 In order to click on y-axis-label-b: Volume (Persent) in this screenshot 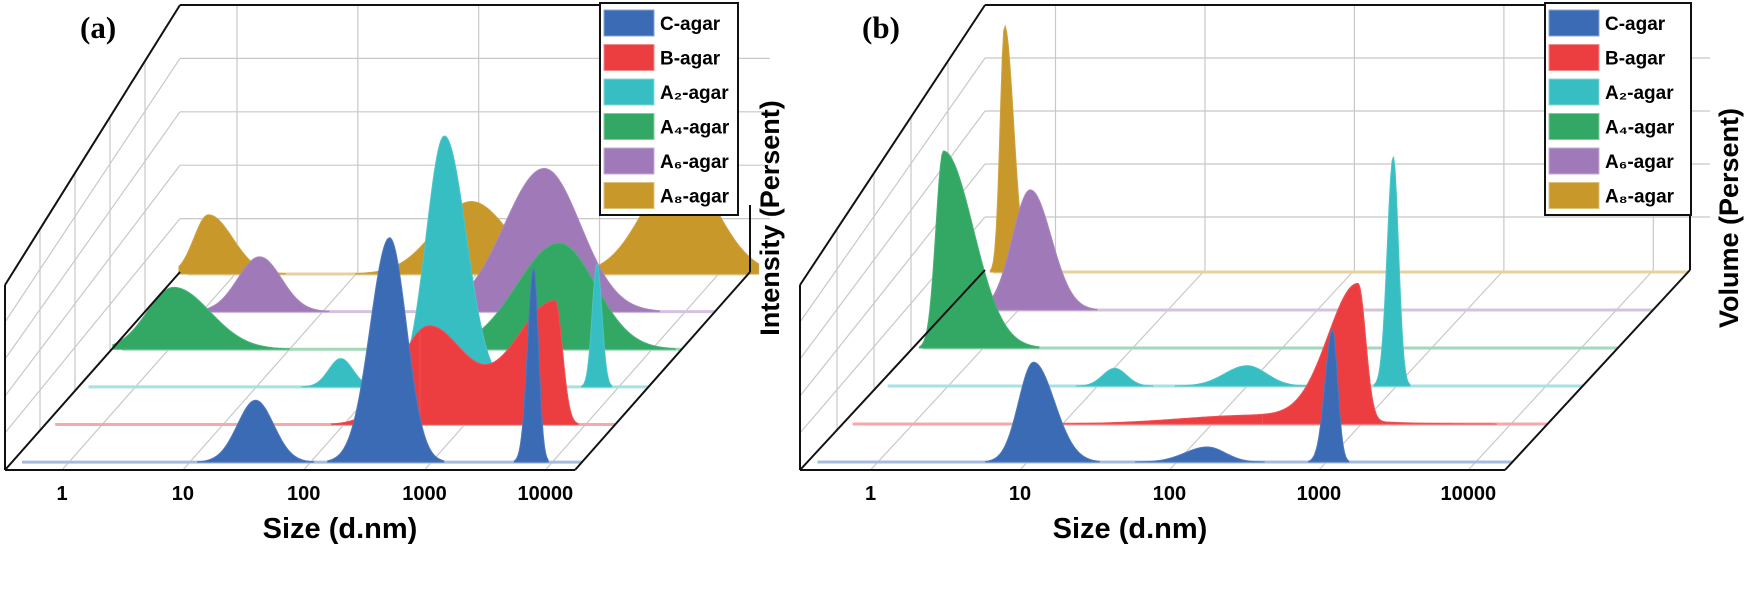, I will do `click(1729, 218)`.